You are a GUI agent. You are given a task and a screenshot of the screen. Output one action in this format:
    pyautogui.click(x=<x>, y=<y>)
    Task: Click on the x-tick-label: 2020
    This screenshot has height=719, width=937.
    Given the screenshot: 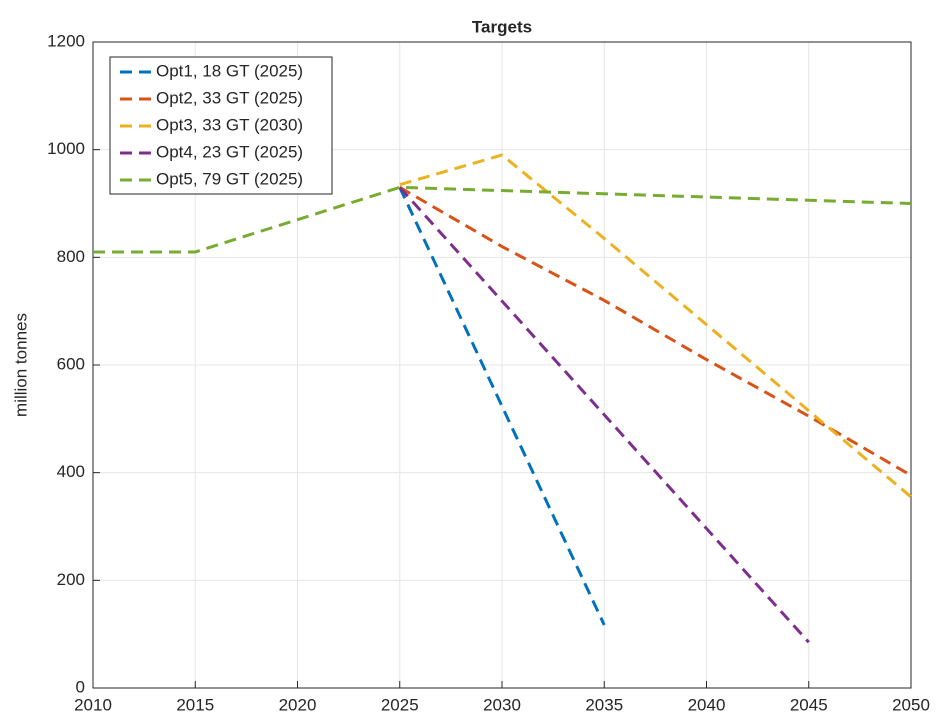 What is the action you would take?
    pyautogui.click(x=298, y=704)
    